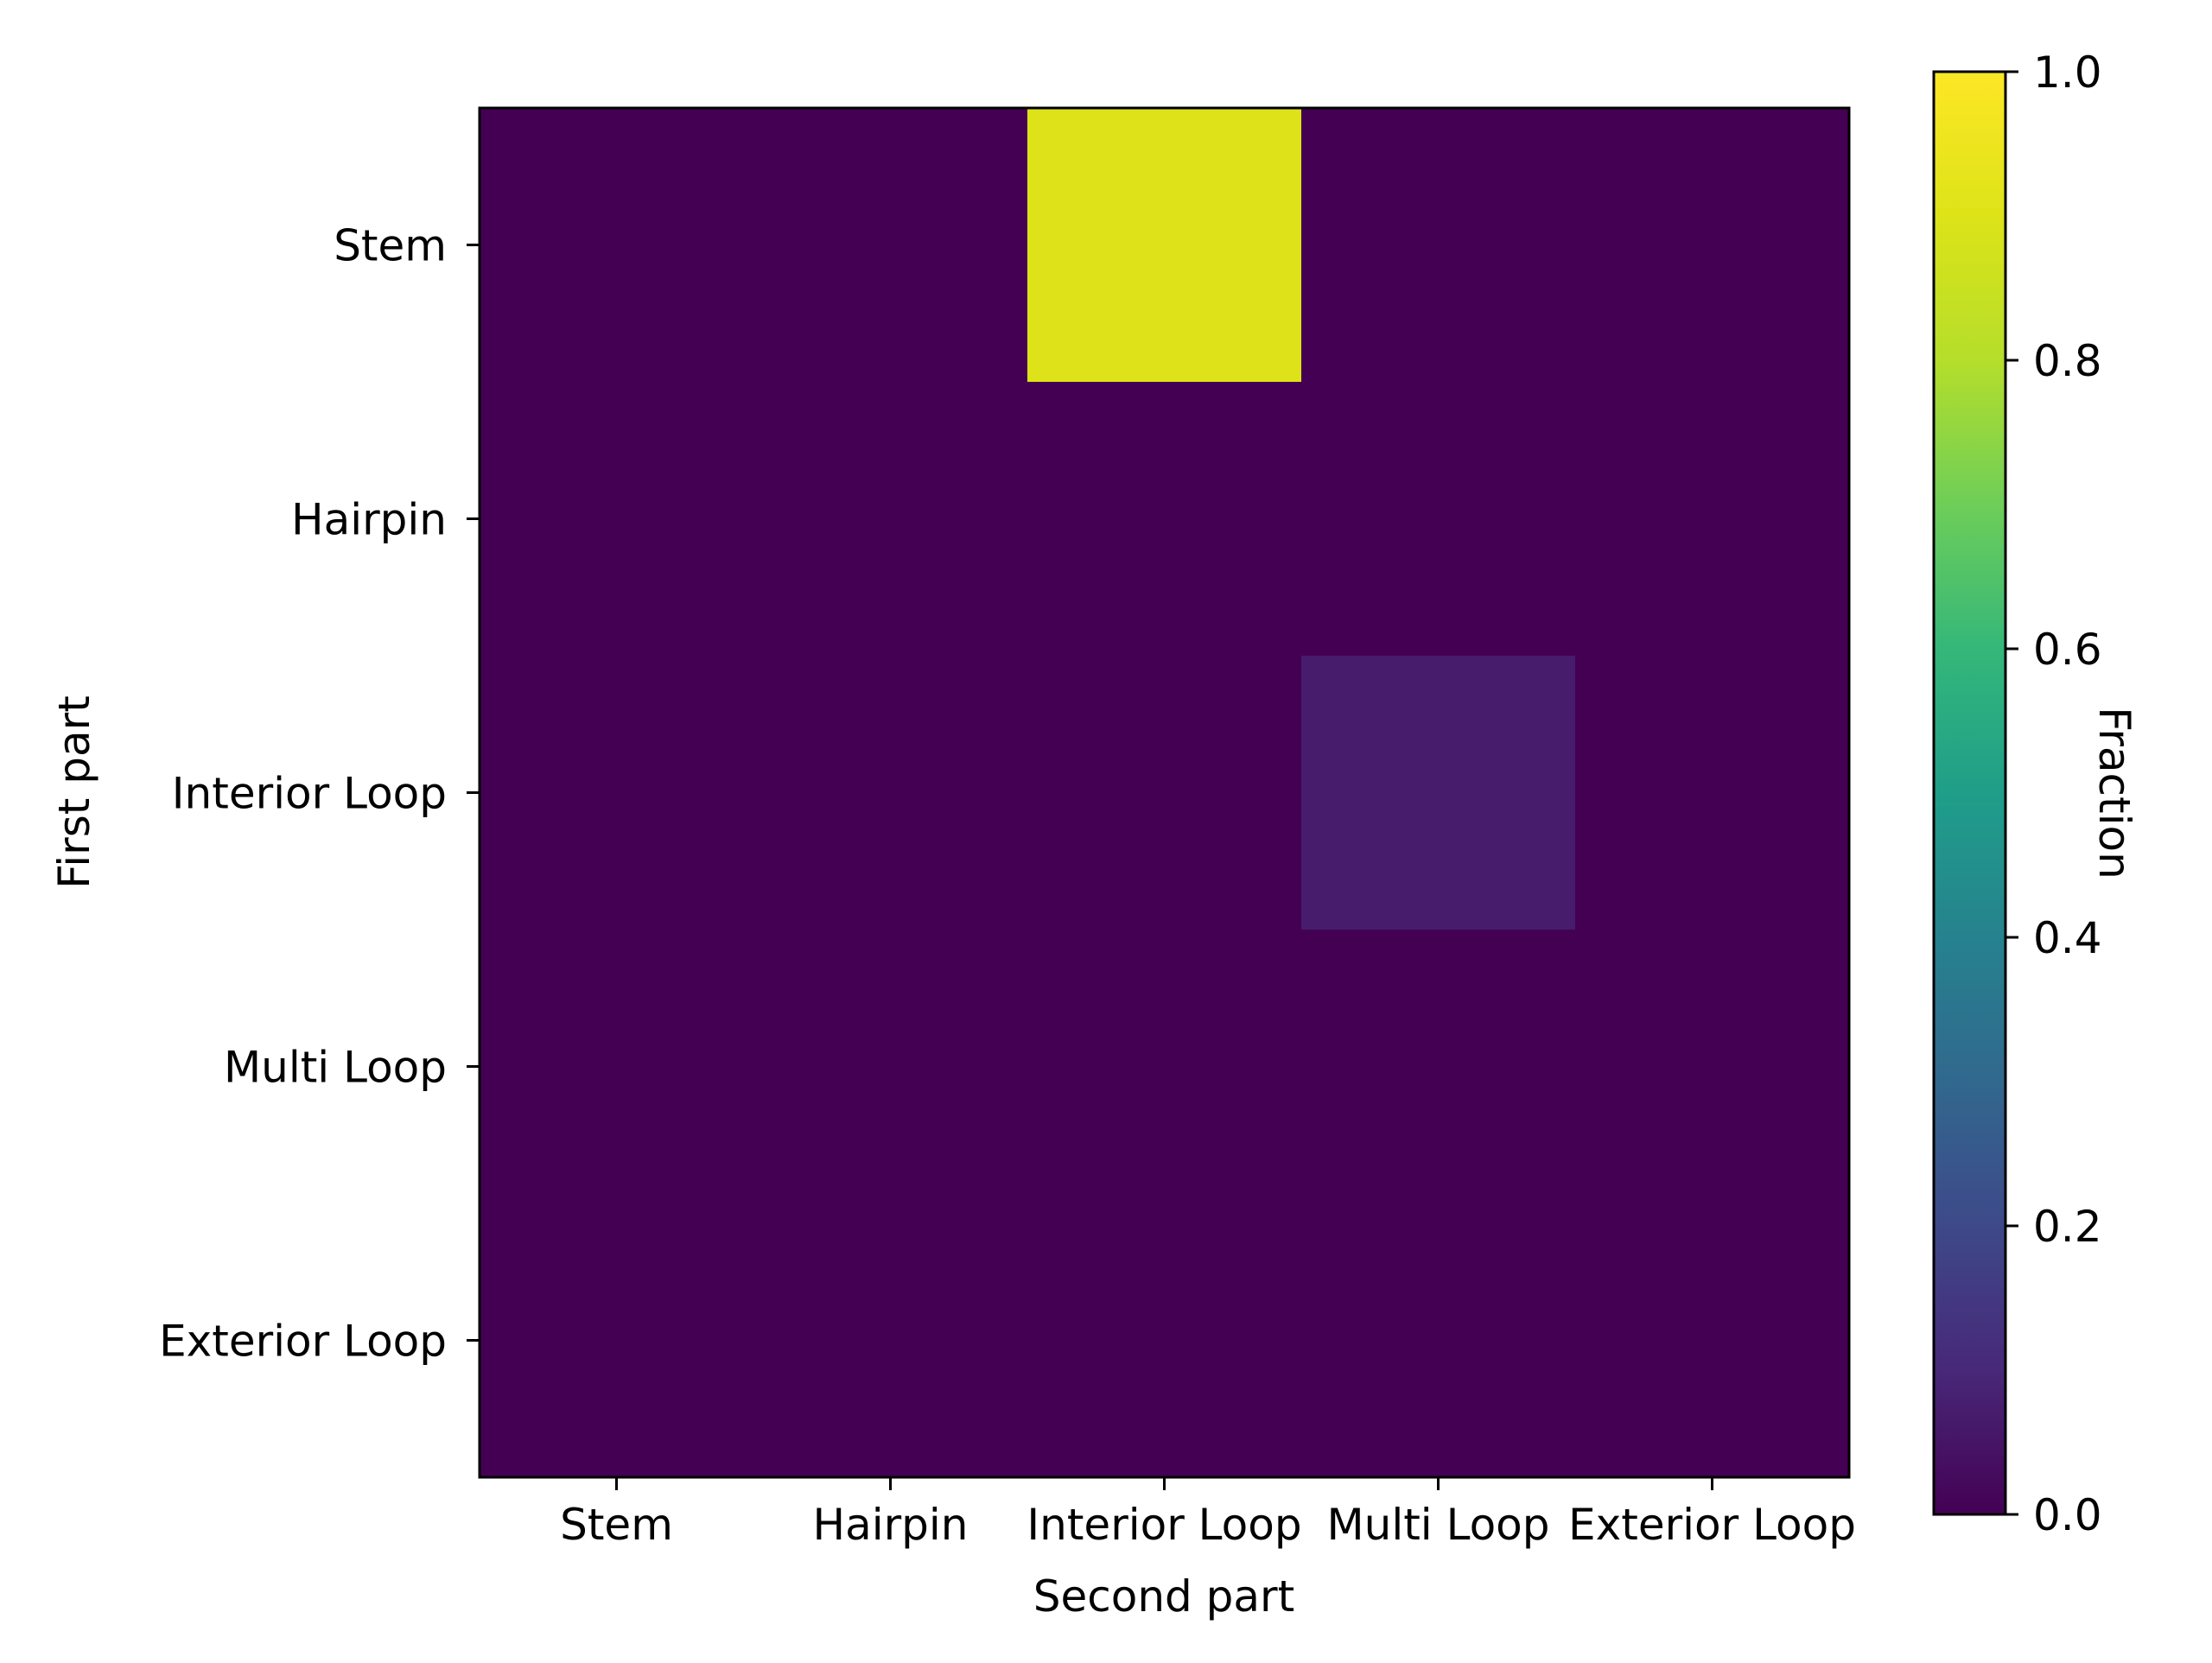  Describe the element at coordinates (1438, 1340) in the screenshot. I see `cell-exterior-loop-multi-loop` at that location.